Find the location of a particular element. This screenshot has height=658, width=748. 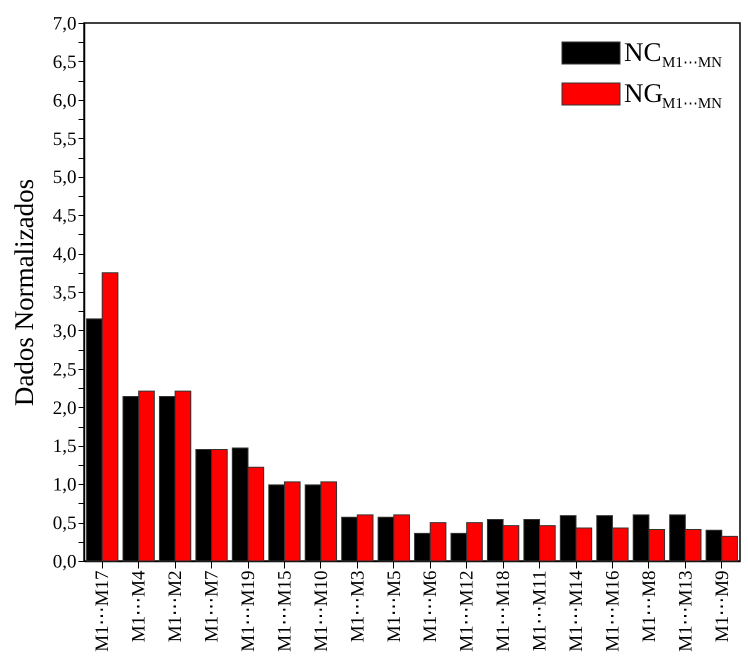

y-tick-label: 3,5 is located at coordinates (64, 293).